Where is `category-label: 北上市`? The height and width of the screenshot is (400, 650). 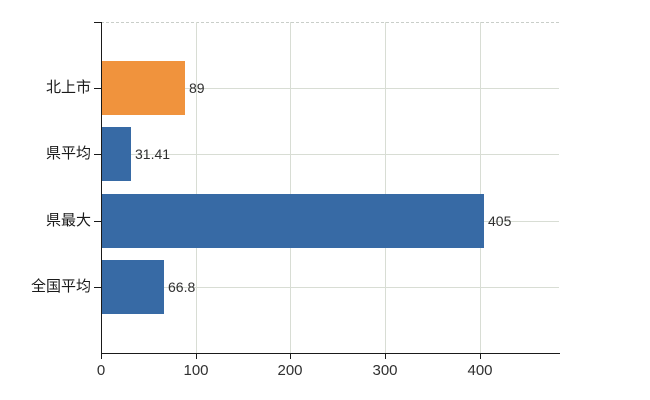
category-label: 北上市 is located at coordinates (68, 87).